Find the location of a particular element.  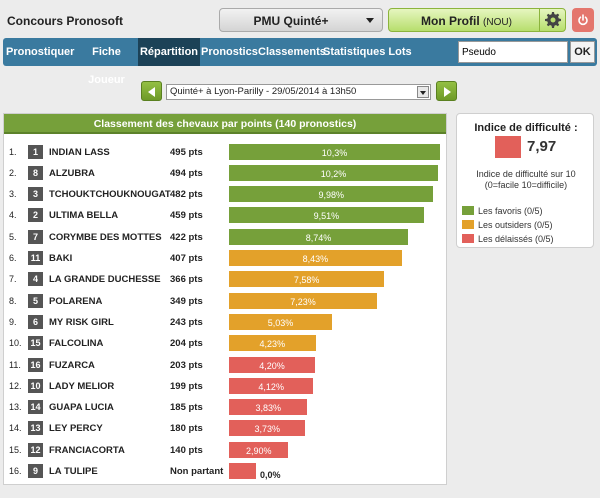

horse-number-badge: 9 is located at coordinates (35, 471).